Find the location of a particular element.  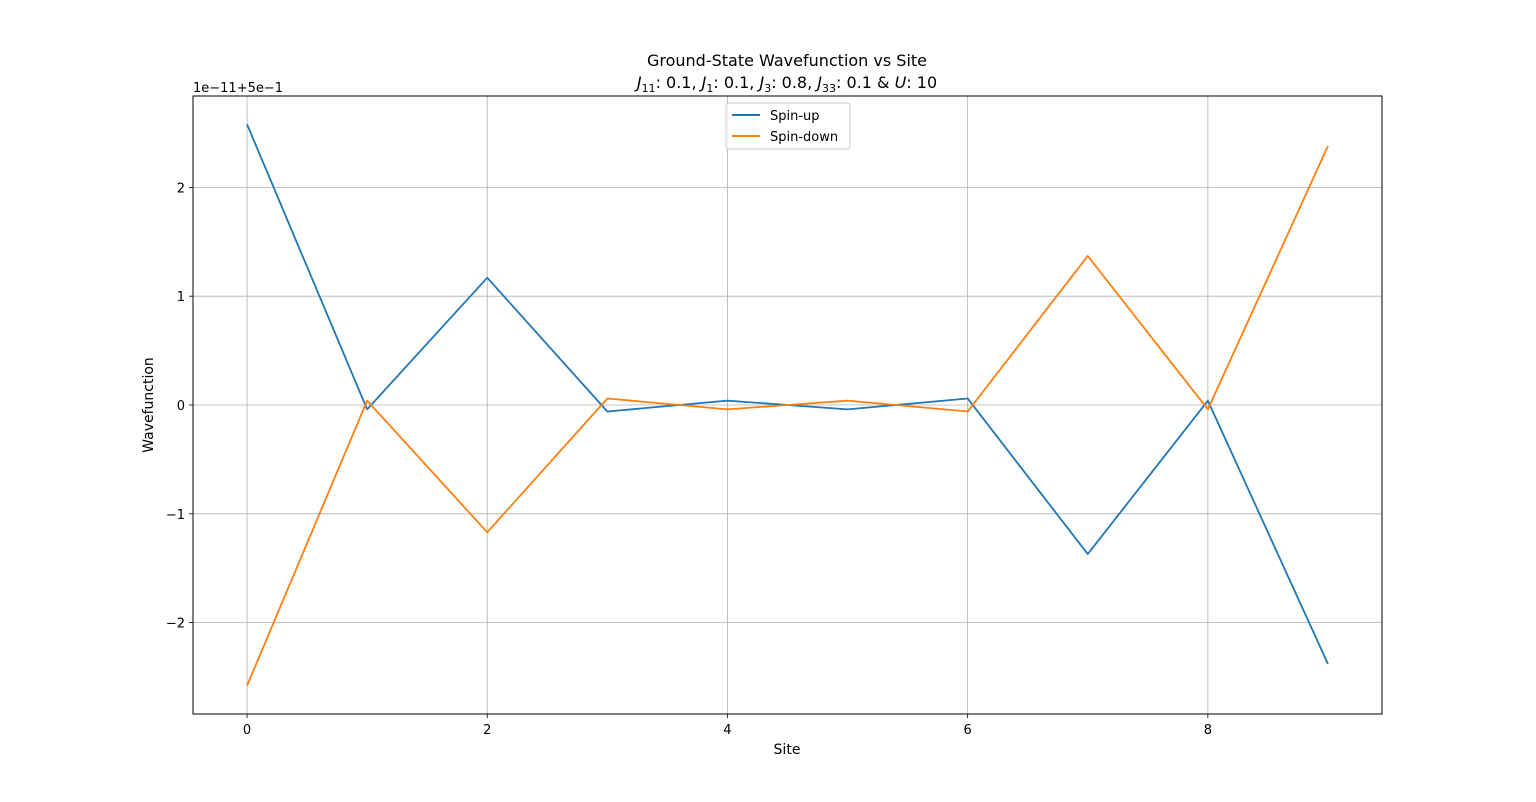

x-tick-label: 8 is located at coordinates (1208, 730).